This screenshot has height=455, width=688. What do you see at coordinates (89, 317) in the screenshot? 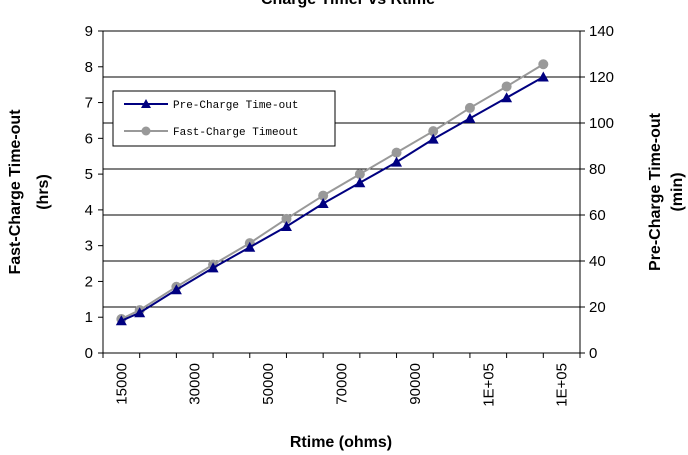
I see `left-tick-label: 1` at bounding box center [89, 317].